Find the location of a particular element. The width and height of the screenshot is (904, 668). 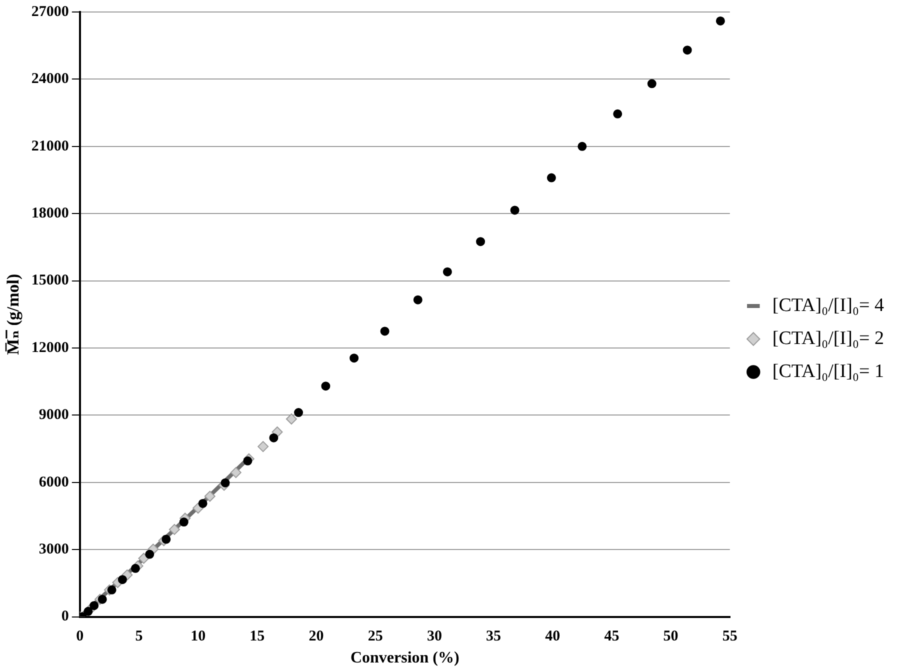

y-tick-label: 21000 is located at coordinates (50, 146).